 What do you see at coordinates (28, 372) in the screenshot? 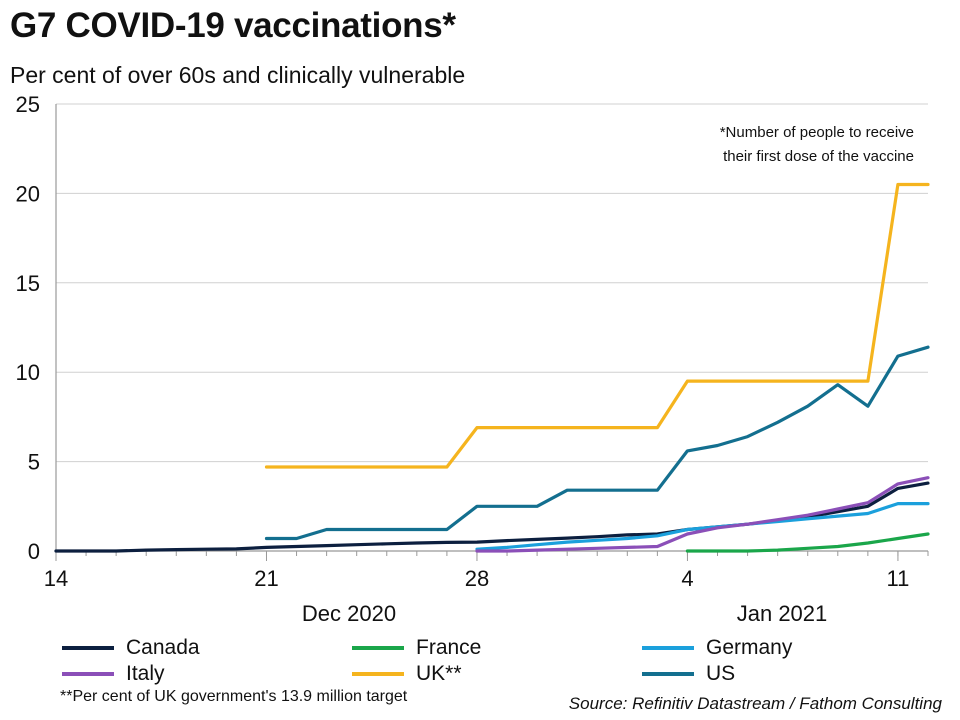
I see `y-tick-label: 10` at bounding box center [28, 372].